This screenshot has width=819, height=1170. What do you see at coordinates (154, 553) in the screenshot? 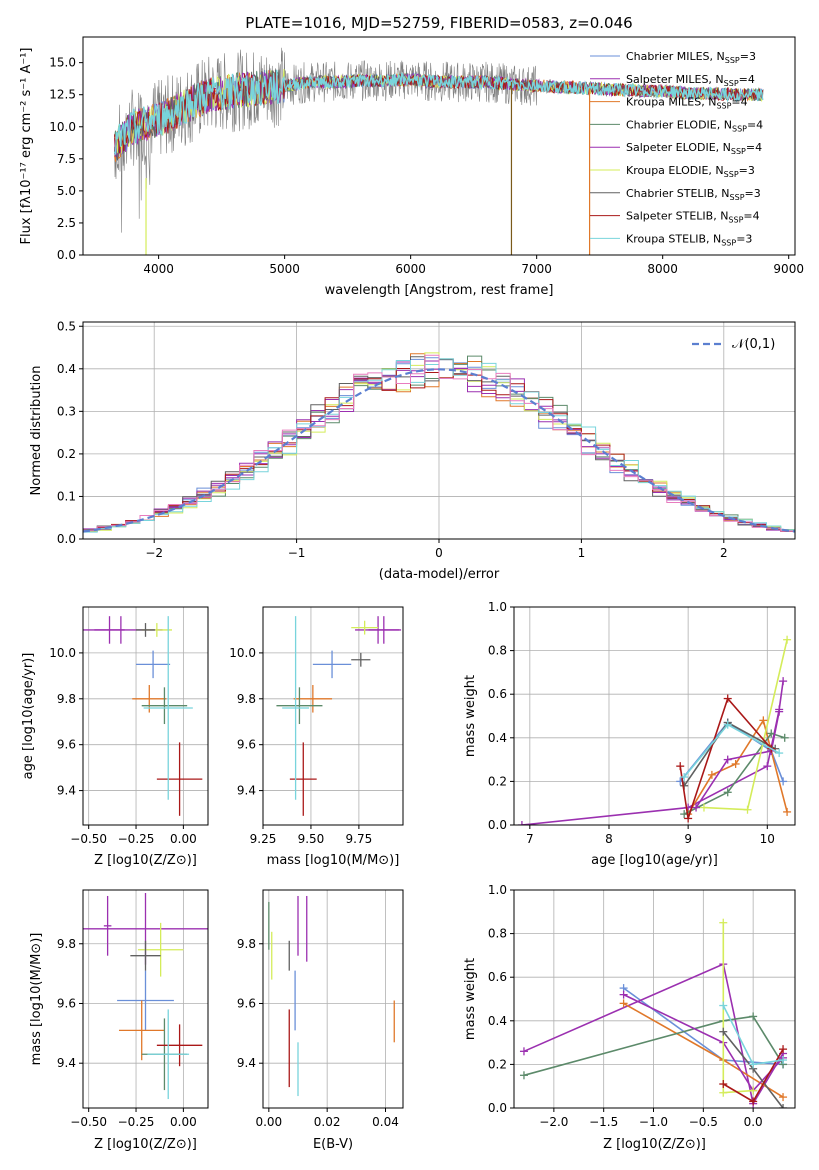
I see `x-tick-label: −2` at bounding box center [154, 553].